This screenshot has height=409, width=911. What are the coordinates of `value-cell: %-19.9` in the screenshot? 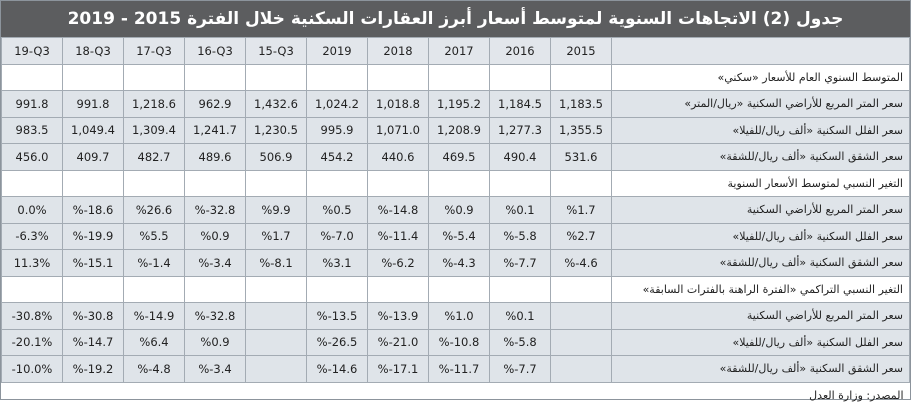 It's located at (93, 236).